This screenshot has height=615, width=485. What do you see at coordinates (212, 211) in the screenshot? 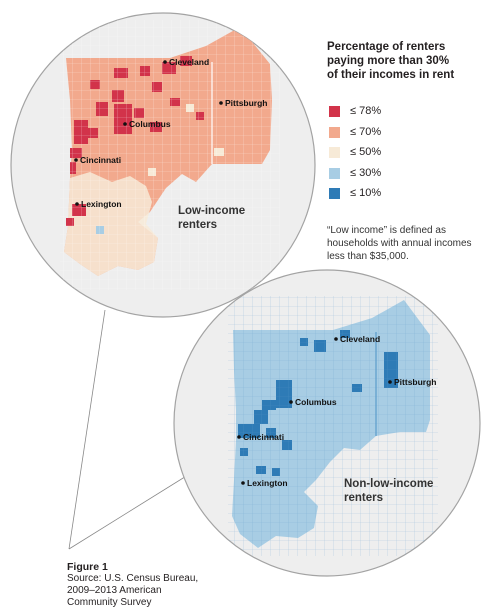
I see `low-income-title-line: Low-income` at bounding box center [212, 211].